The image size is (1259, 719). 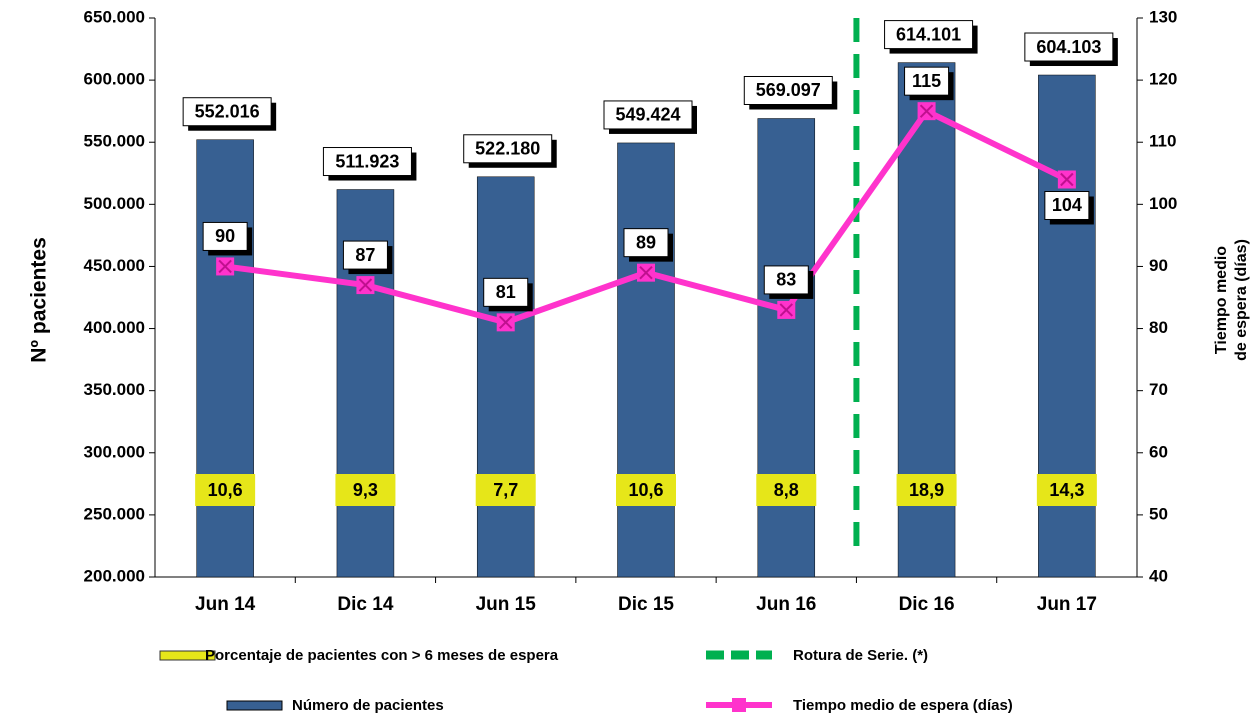 I want to click on bar-value-label: 511.923, so click(x=367, y=161).